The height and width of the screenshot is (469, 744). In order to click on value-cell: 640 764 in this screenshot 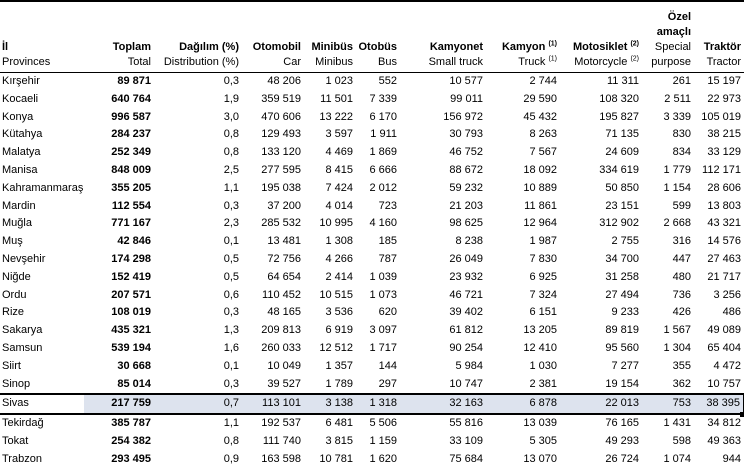, I will do `click(131, 98)`.